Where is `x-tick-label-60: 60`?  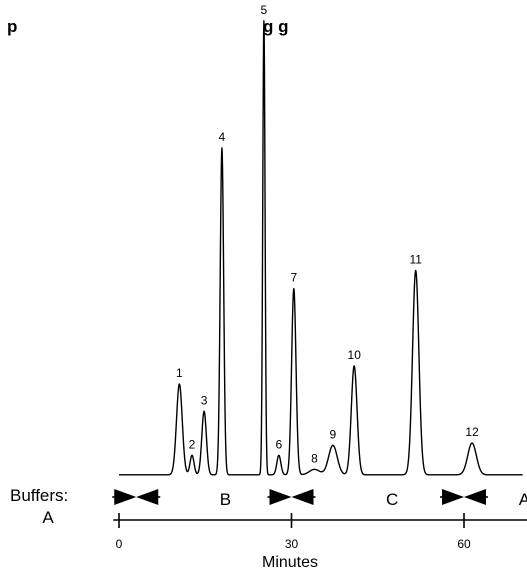 x-tick-label-60: 60 is located at coordinates (464, 544).